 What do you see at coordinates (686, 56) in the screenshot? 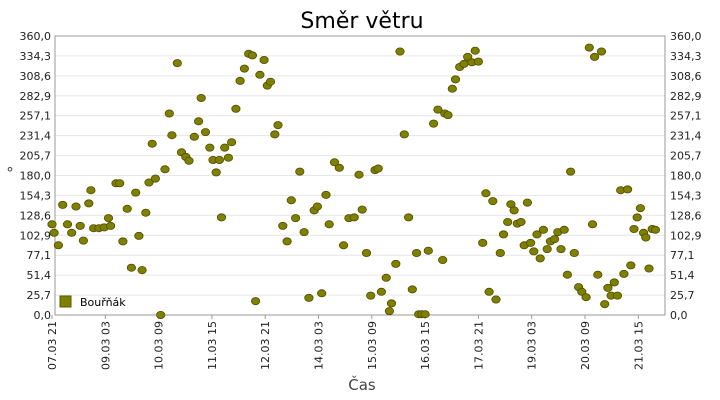
I see `y-tick-label-right: 334,3` at bounding box center [686, 56].